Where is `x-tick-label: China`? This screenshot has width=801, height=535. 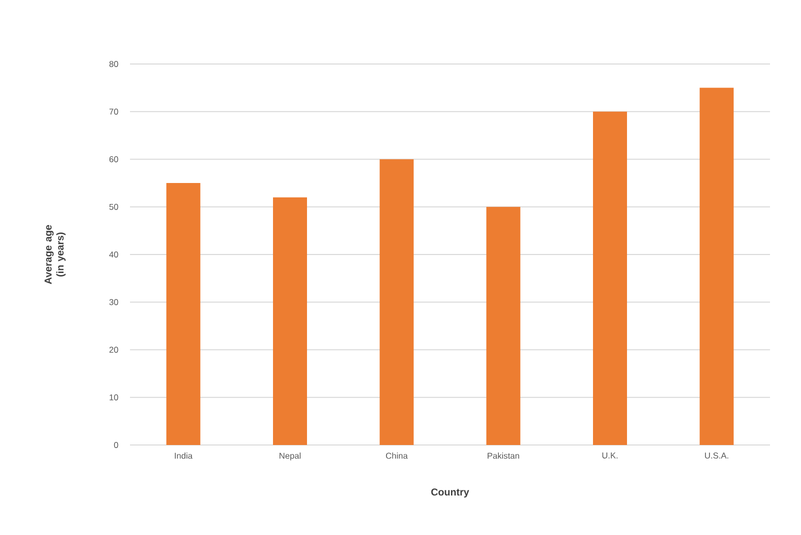 x-tick-label: China is located at coordinates (397, 455).